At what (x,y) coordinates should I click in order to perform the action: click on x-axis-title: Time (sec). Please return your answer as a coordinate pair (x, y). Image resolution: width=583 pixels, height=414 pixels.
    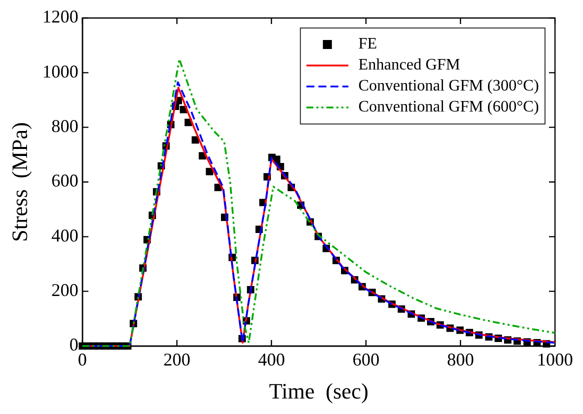
    Looking at the image, I should click on (318, 391).